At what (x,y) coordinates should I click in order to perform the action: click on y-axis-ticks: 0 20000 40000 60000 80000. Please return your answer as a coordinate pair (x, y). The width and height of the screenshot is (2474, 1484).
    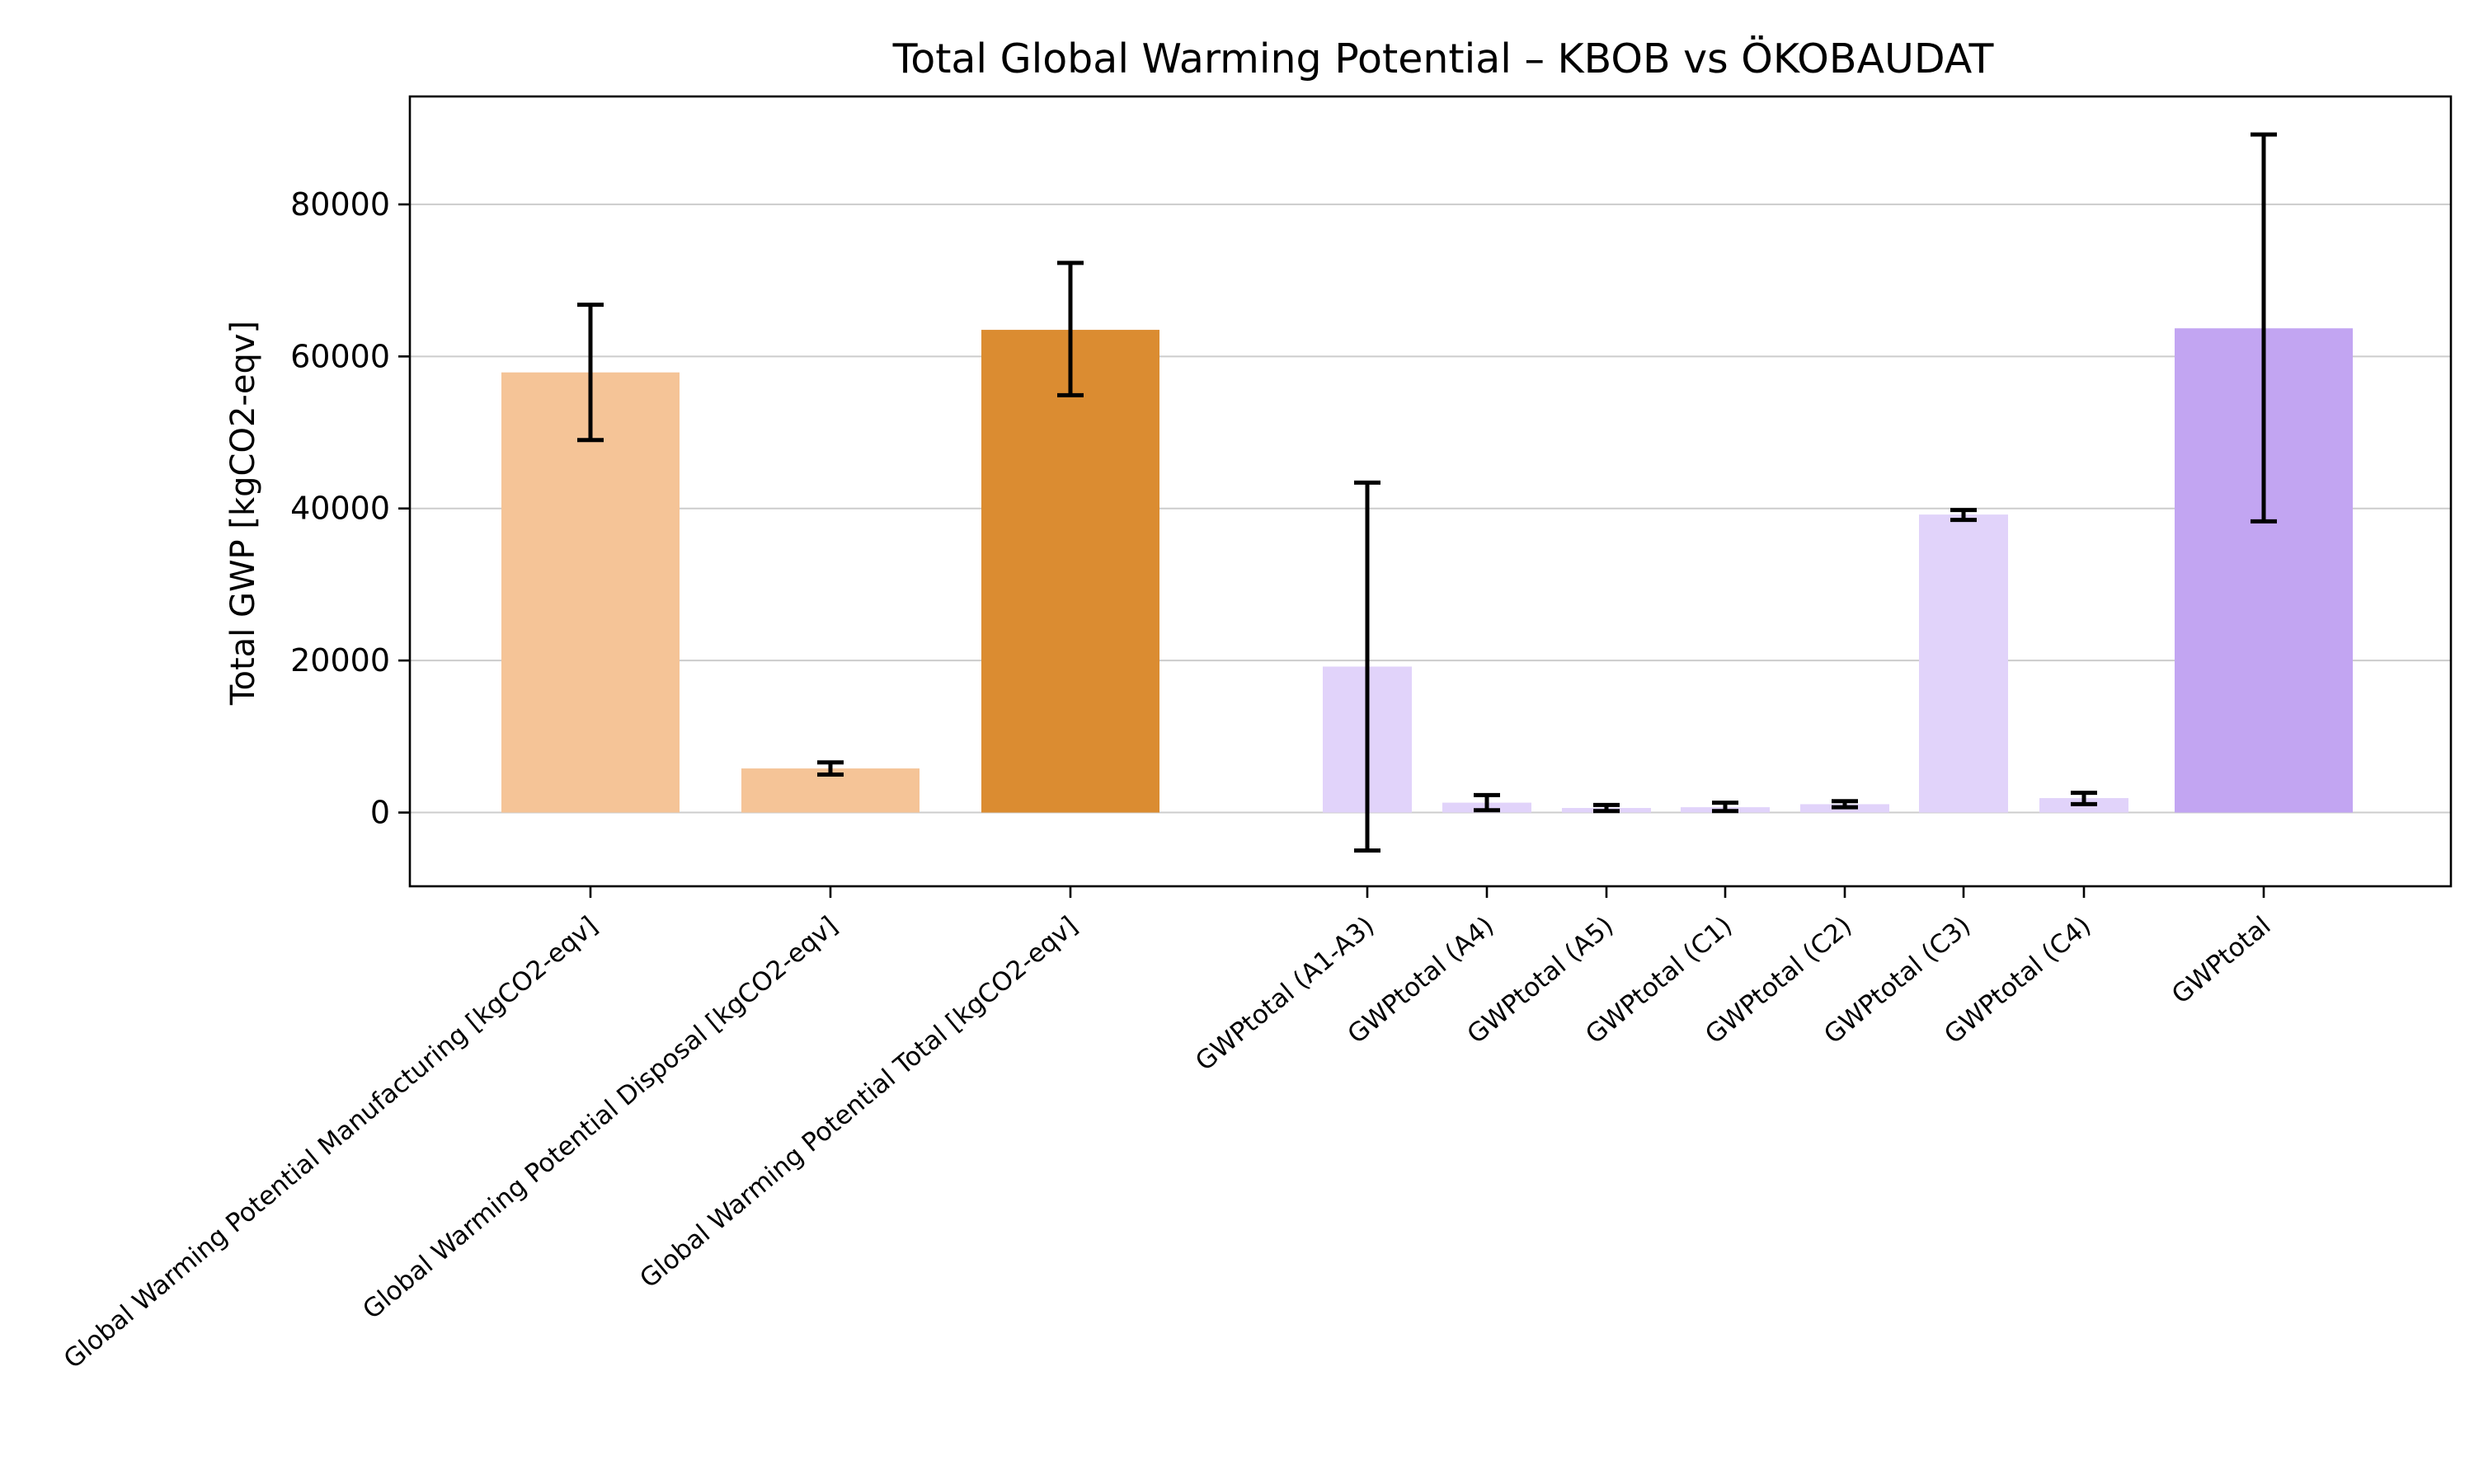
    Looking at the image, I should click on (350, 509).